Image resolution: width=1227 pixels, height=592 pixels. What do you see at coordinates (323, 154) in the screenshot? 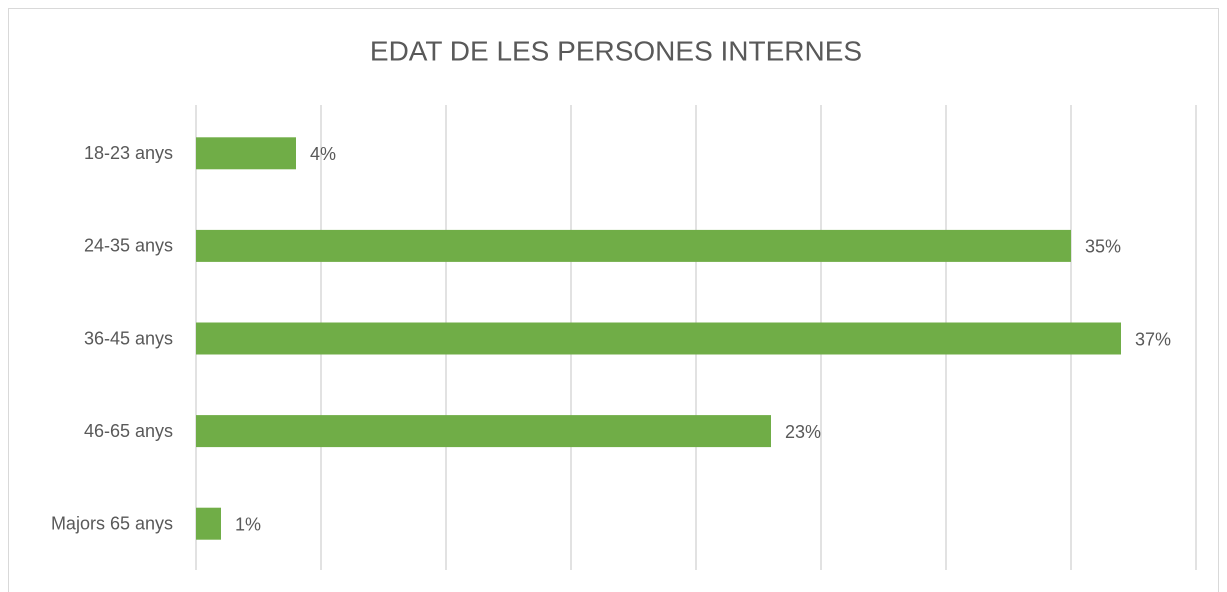
I see `data-label: 4%` at bounding box center [323, 154].